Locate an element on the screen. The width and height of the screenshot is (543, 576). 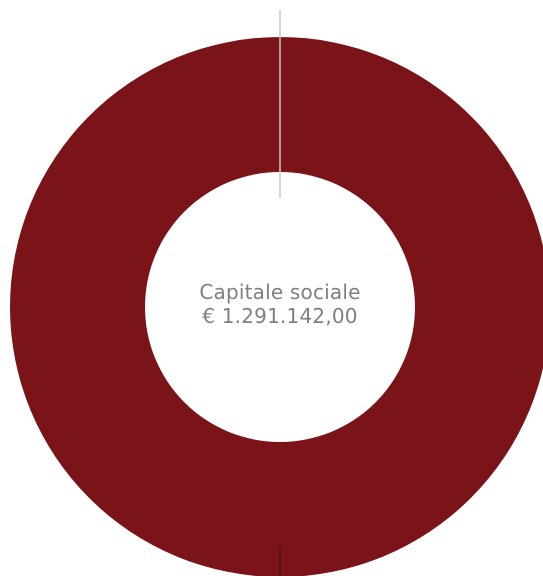
center-label-title: Capitale sociale is located at coordinates (280, 292).